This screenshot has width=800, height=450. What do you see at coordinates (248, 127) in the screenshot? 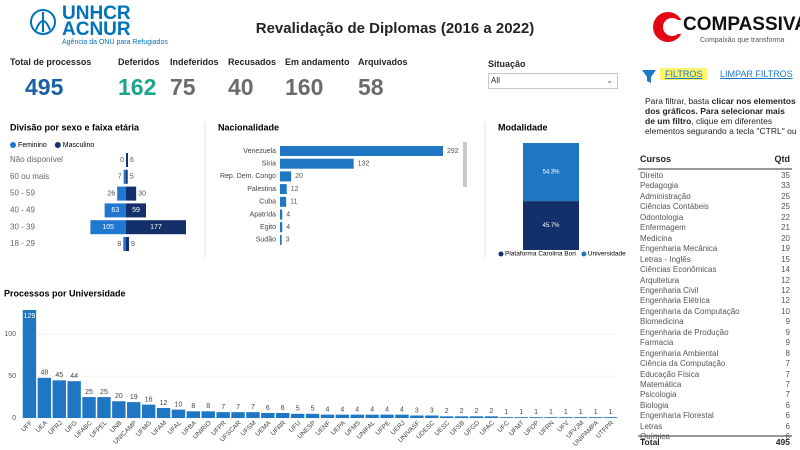
I see `chart-title: Nacionalidade` at bounding box center [248, 127].